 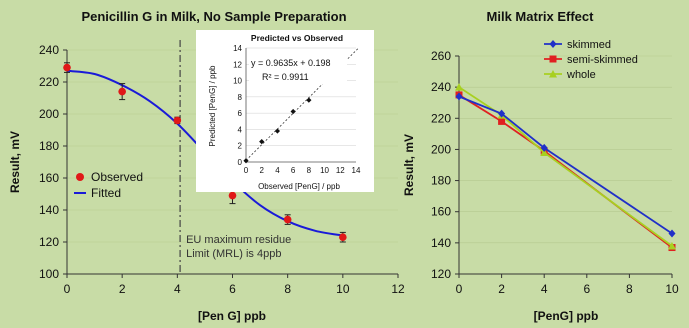 I want to click on inset-y-tick-label: 2, so click(x=240, y=146).